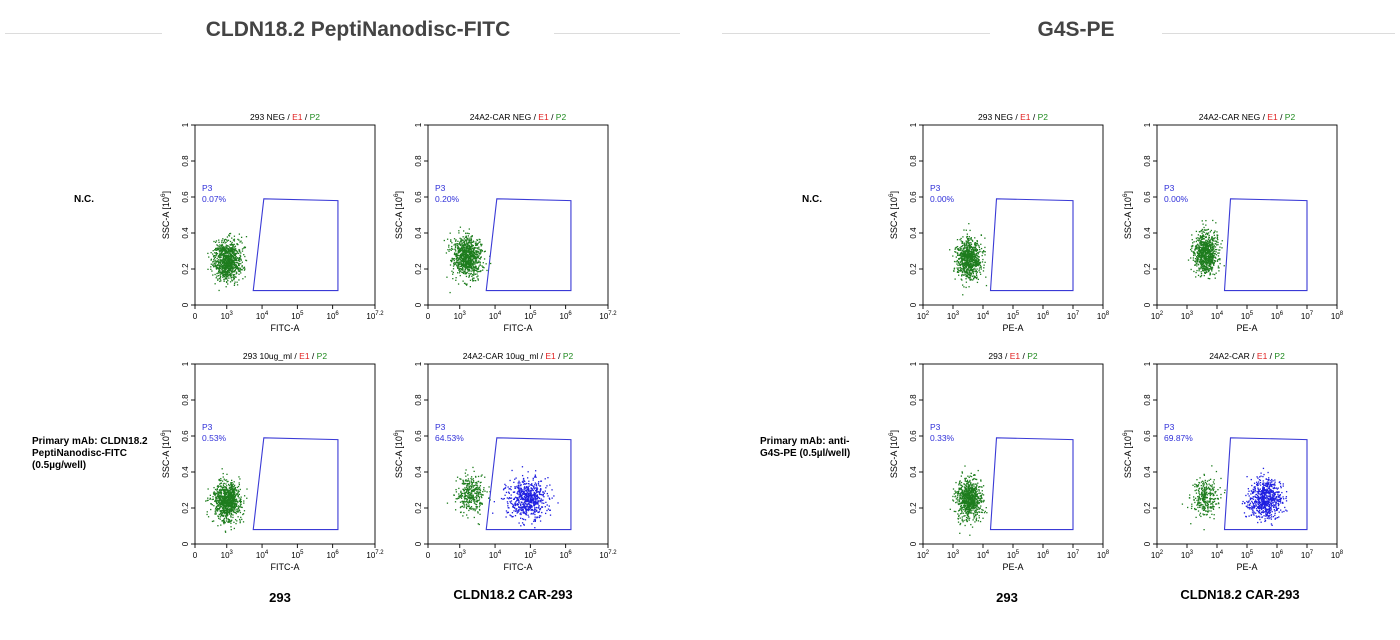 Image resolution: width=1400 pixels, height=640 pixels. I want to click on y-tick-label: 0.4, so click(418, 472).